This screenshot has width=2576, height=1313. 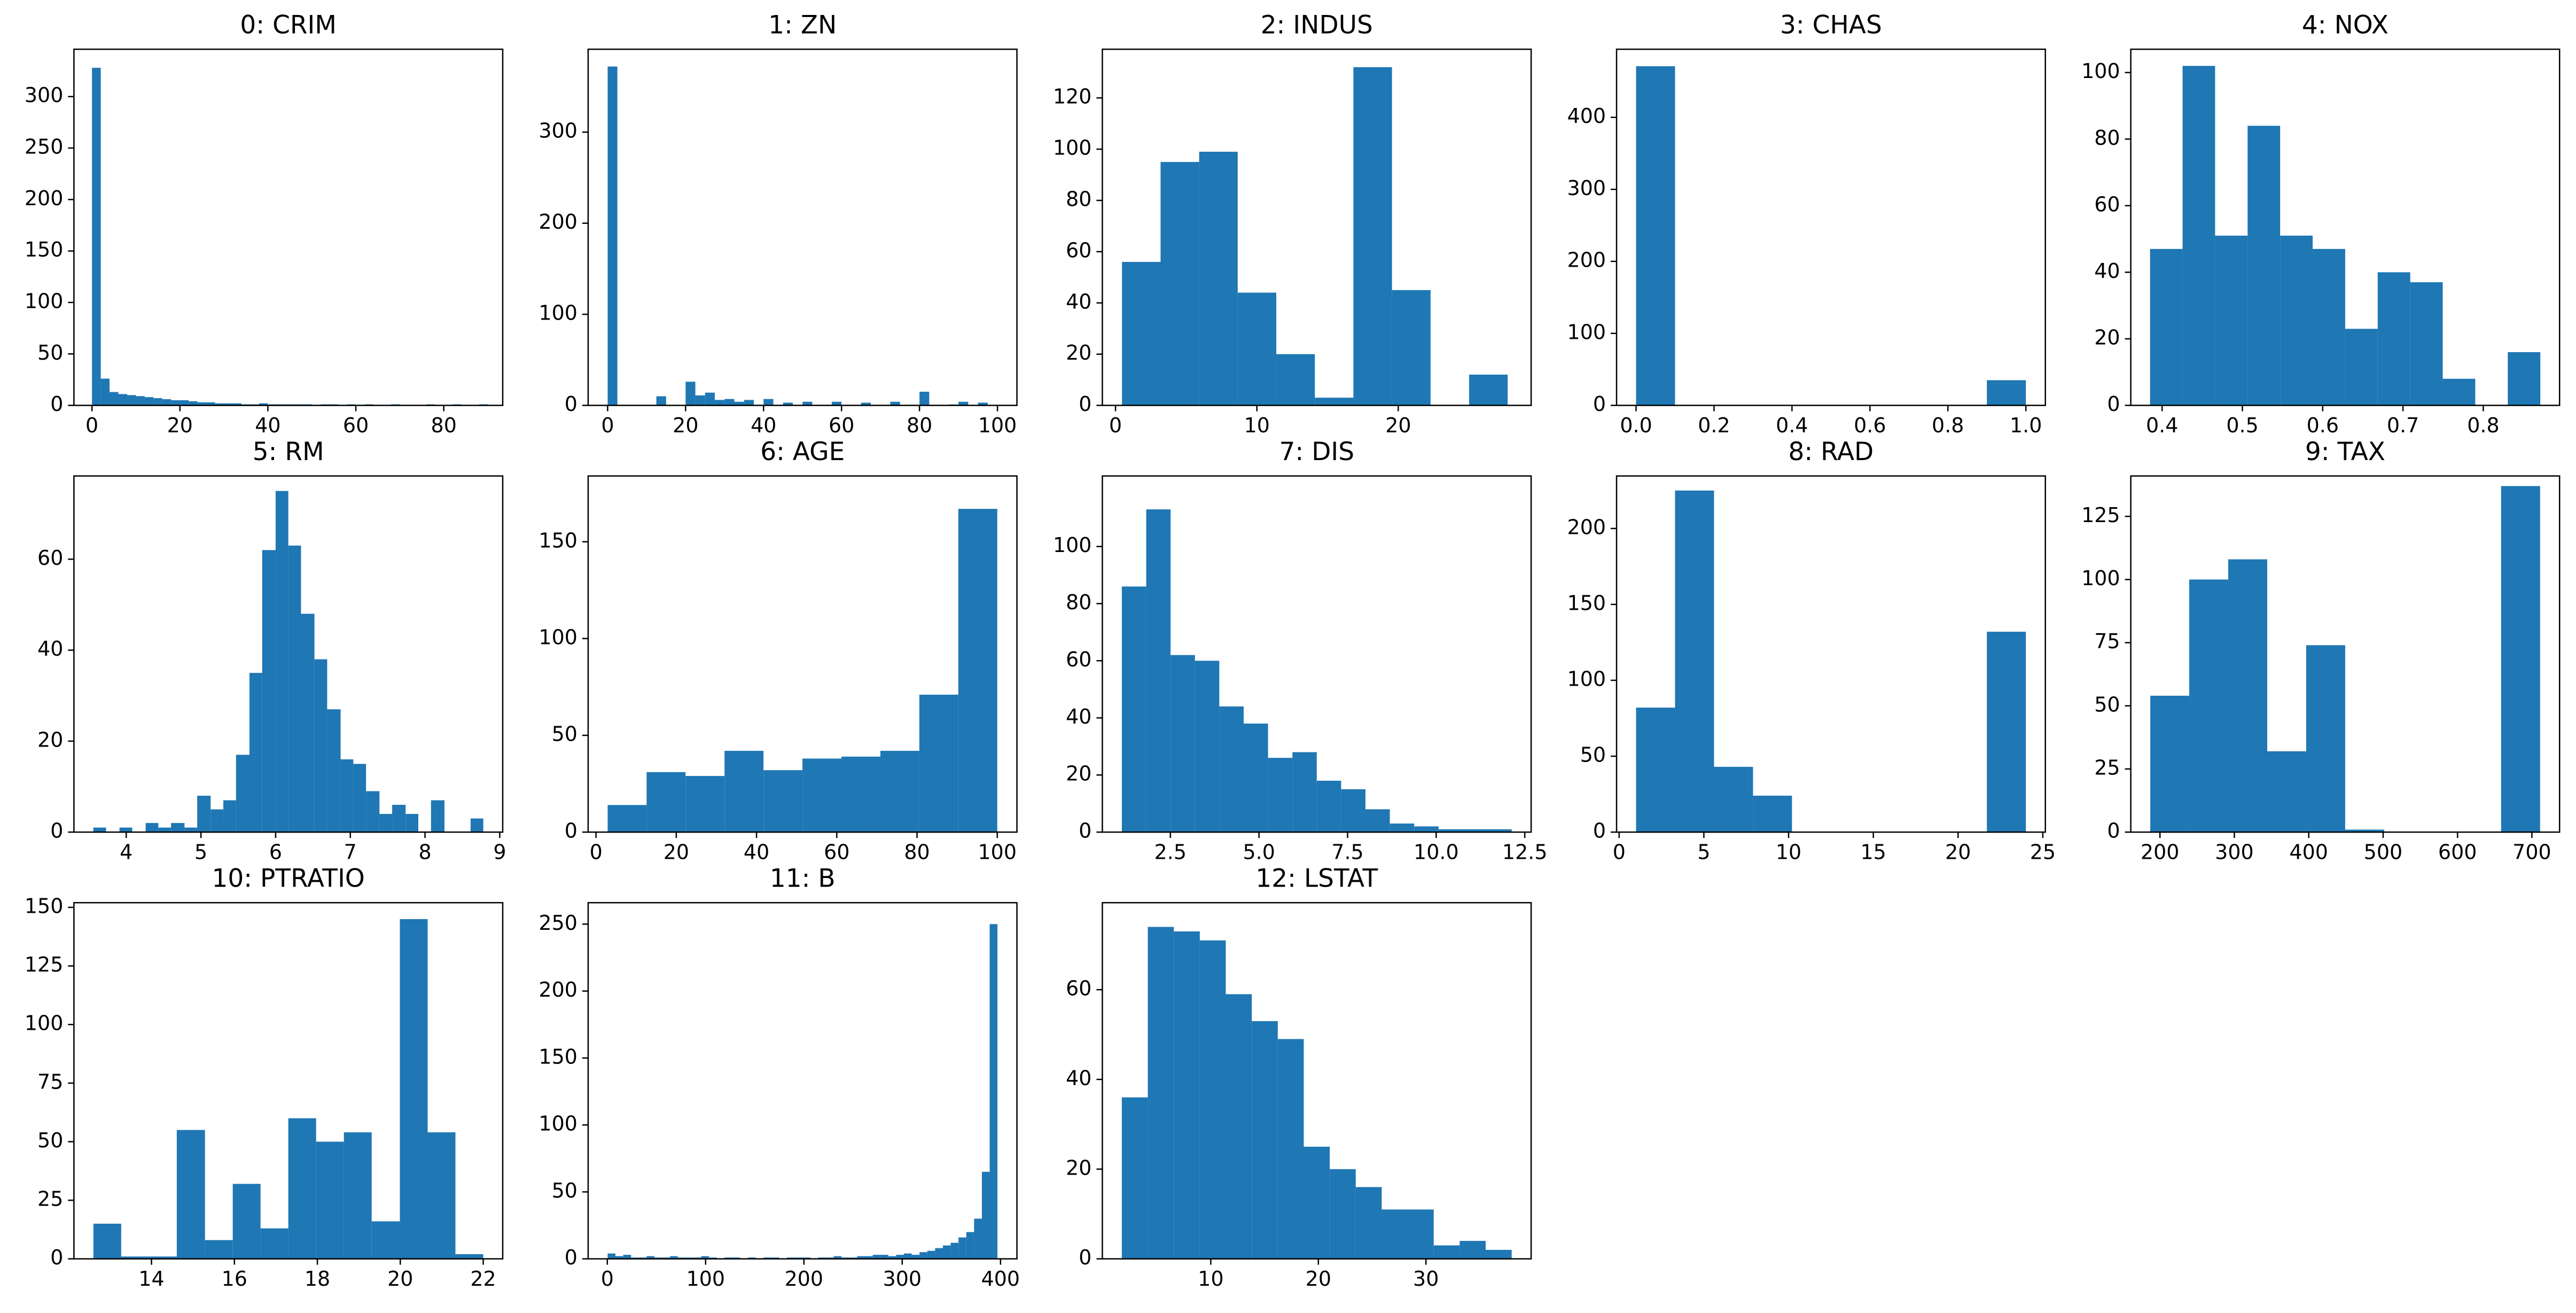 What do you see at coordinates (288, 26) in the screenshot?
I see `subplot-title: 0: CRIM` at bounding box center [288, 26].